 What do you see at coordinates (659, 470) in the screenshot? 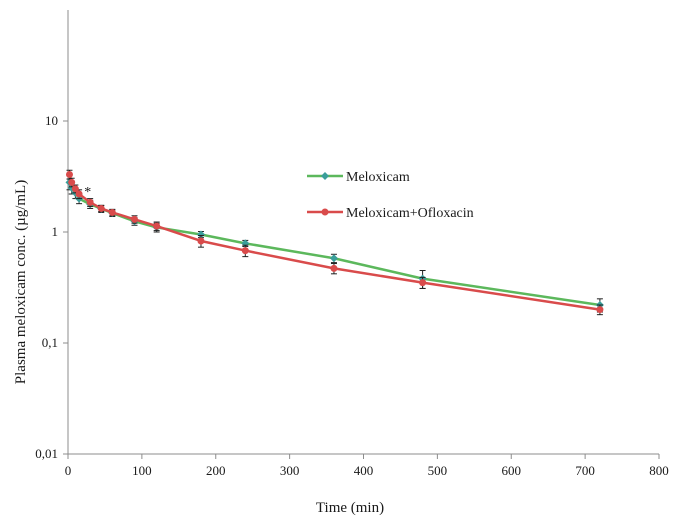
I see `x-tick-label: 800` at bounding box center [659, 470].